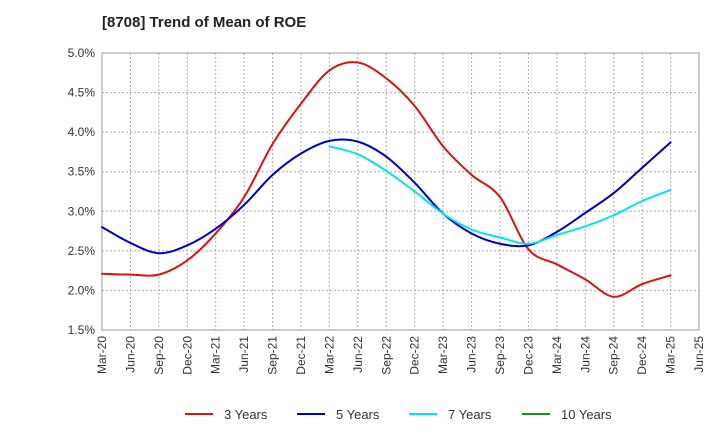 The image size is (720, 440). I want to click on x-tick-label: Jun-24, so click(585, 354).